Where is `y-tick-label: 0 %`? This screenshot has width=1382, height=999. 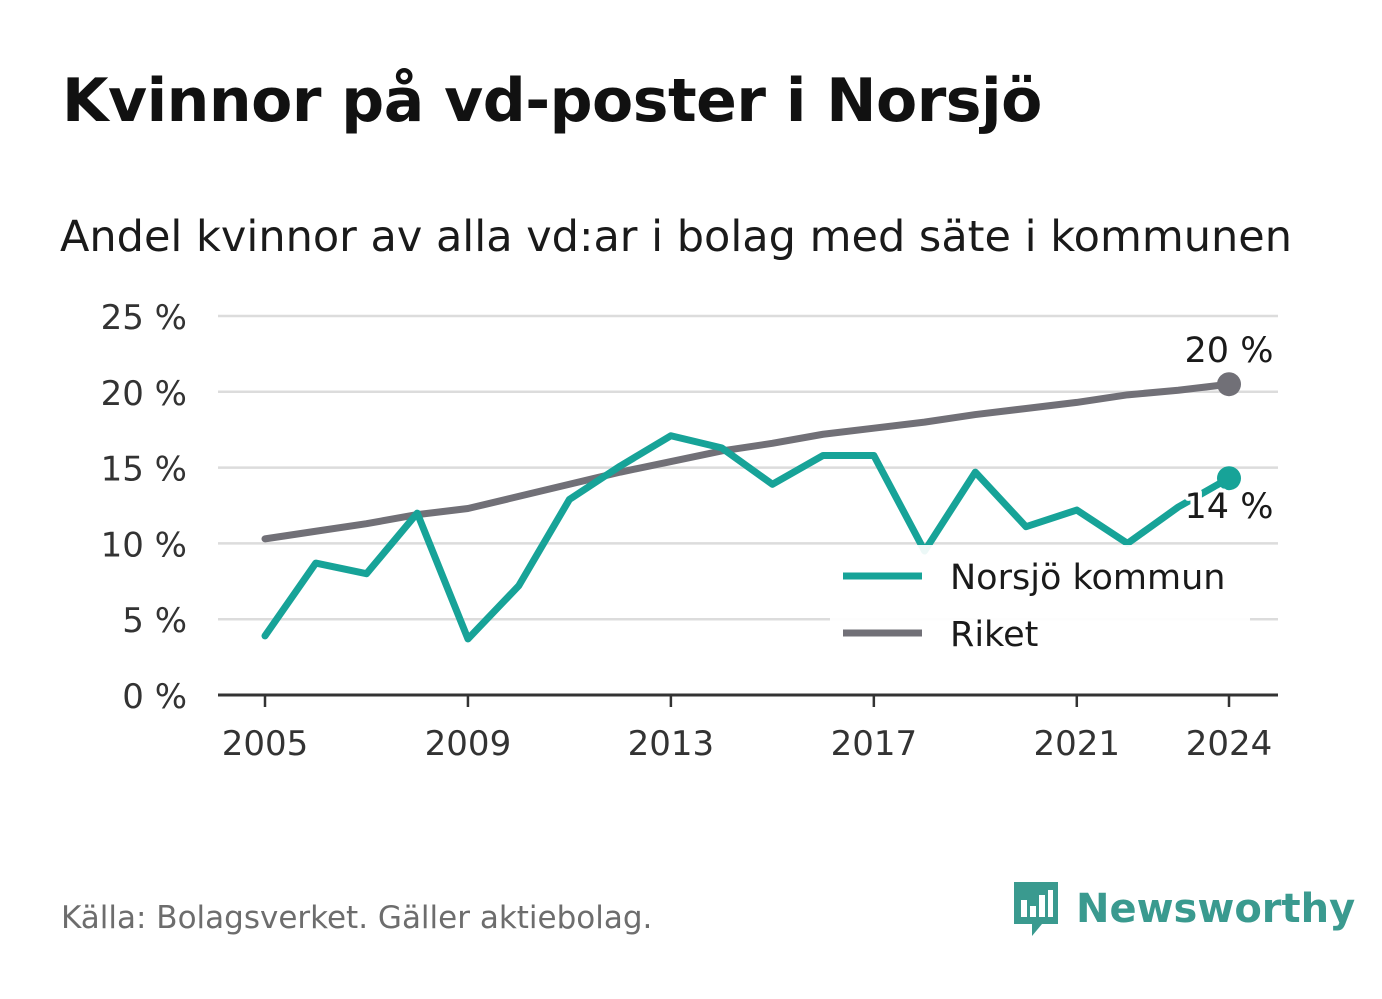
y-tick-label: 0 % is located at coordinates (154, 697).